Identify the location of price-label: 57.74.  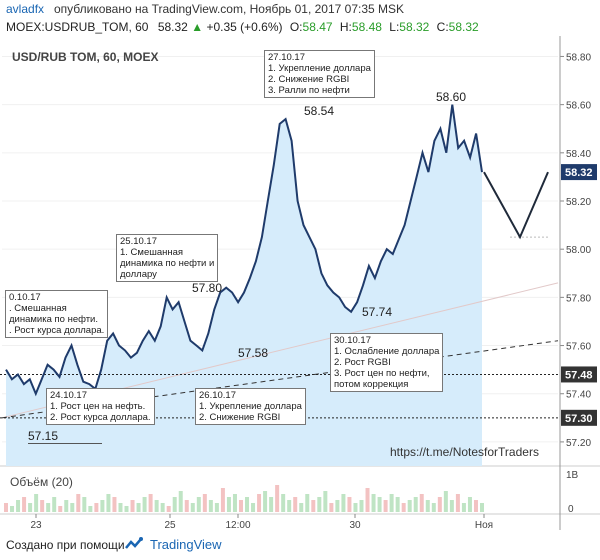
(377, 312).